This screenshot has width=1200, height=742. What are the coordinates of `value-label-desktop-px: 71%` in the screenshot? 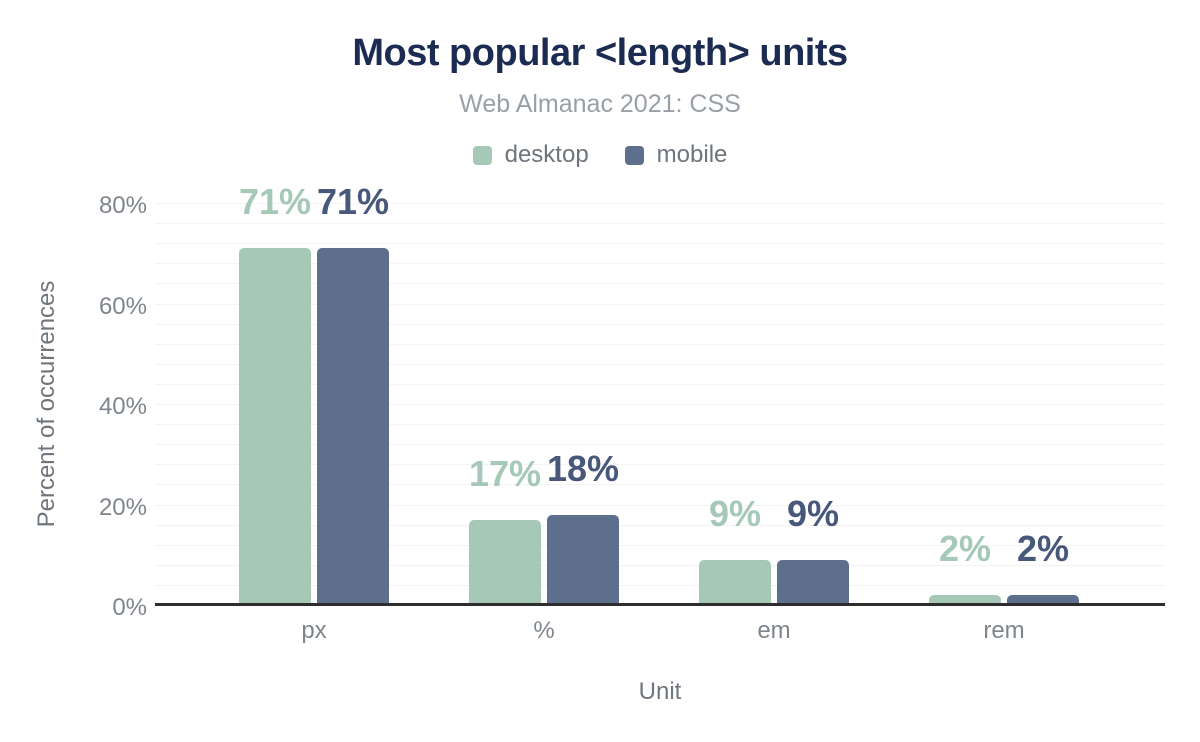 It's located at (275, 202).